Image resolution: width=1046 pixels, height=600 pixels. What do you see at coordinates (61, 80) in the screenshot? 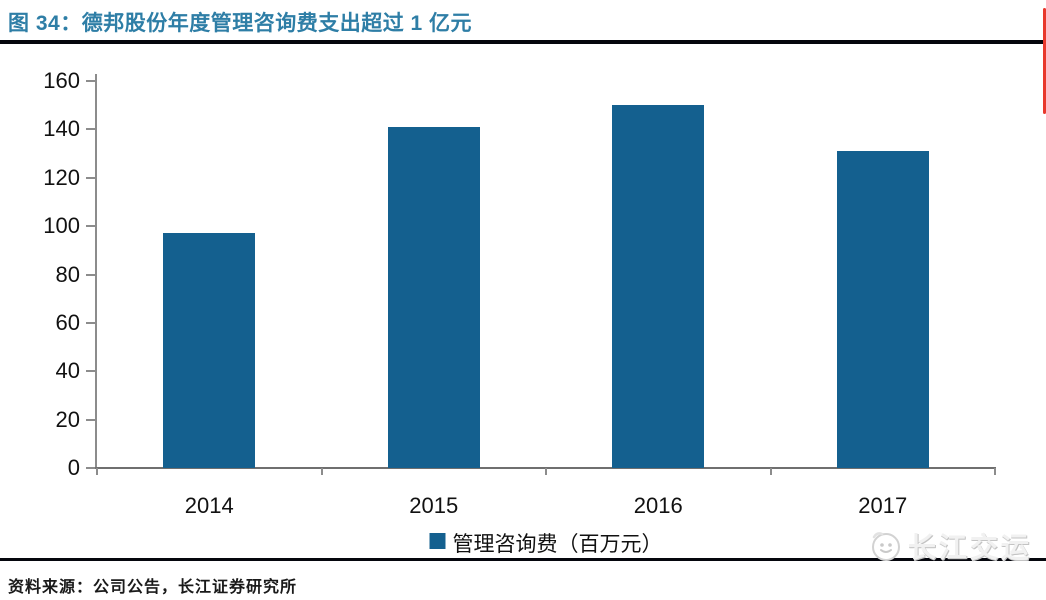
I see `y-tick-label: 160` at bounding box center [61, 80].